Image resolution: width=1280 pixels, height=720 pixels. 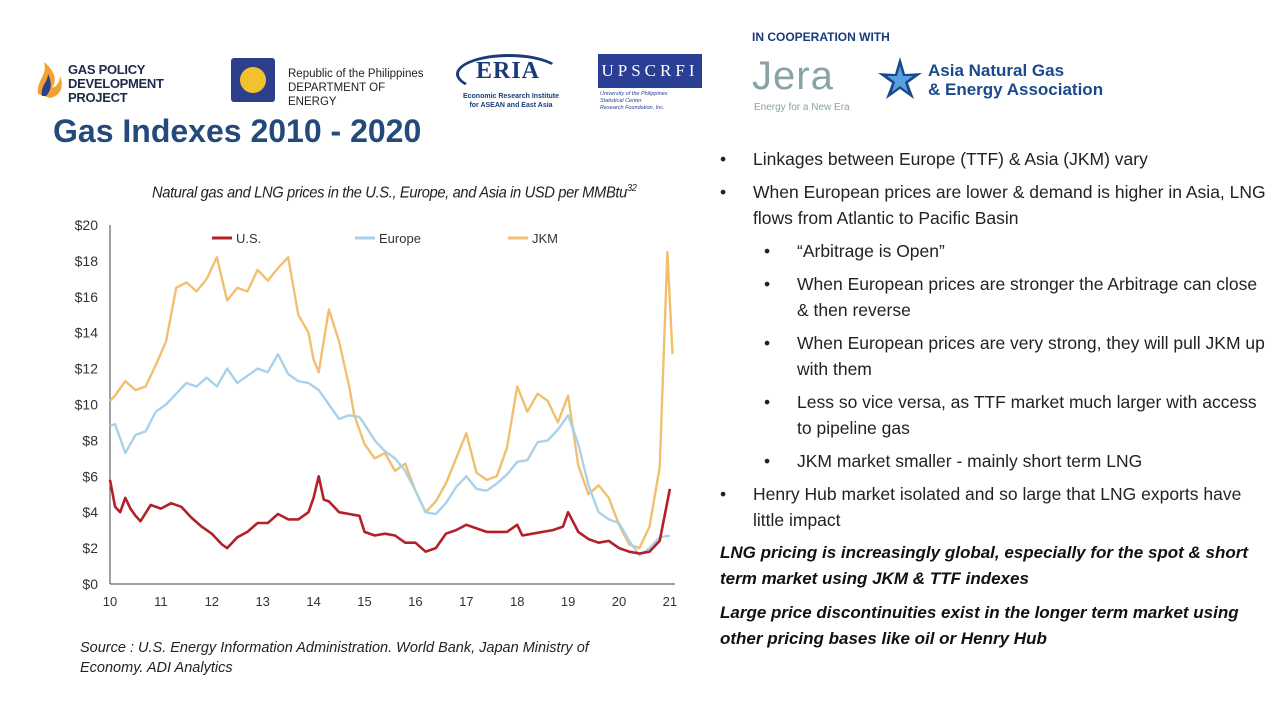 What do you see at coordinates (900, 78) in the screenshot?
I see `star-icon` at bounding box center [900, 78].